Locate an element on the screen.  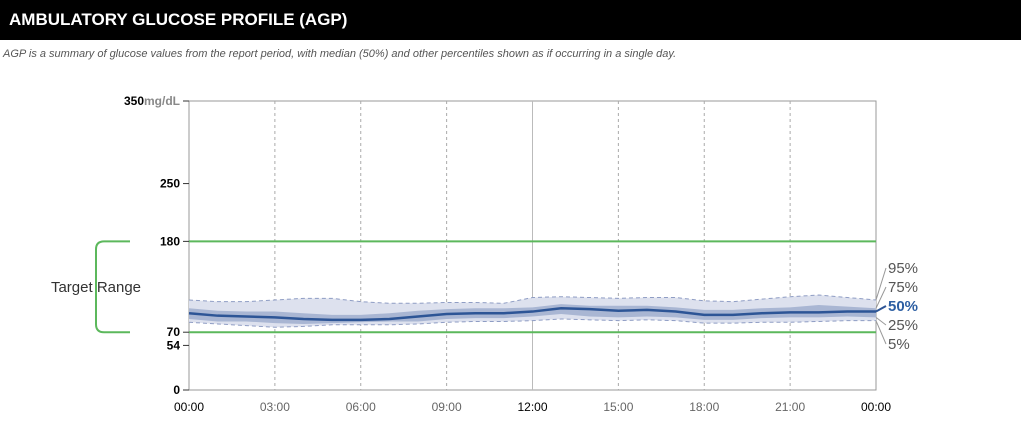
x-tick-label: 03:00 is located at coordinates (275, 407).